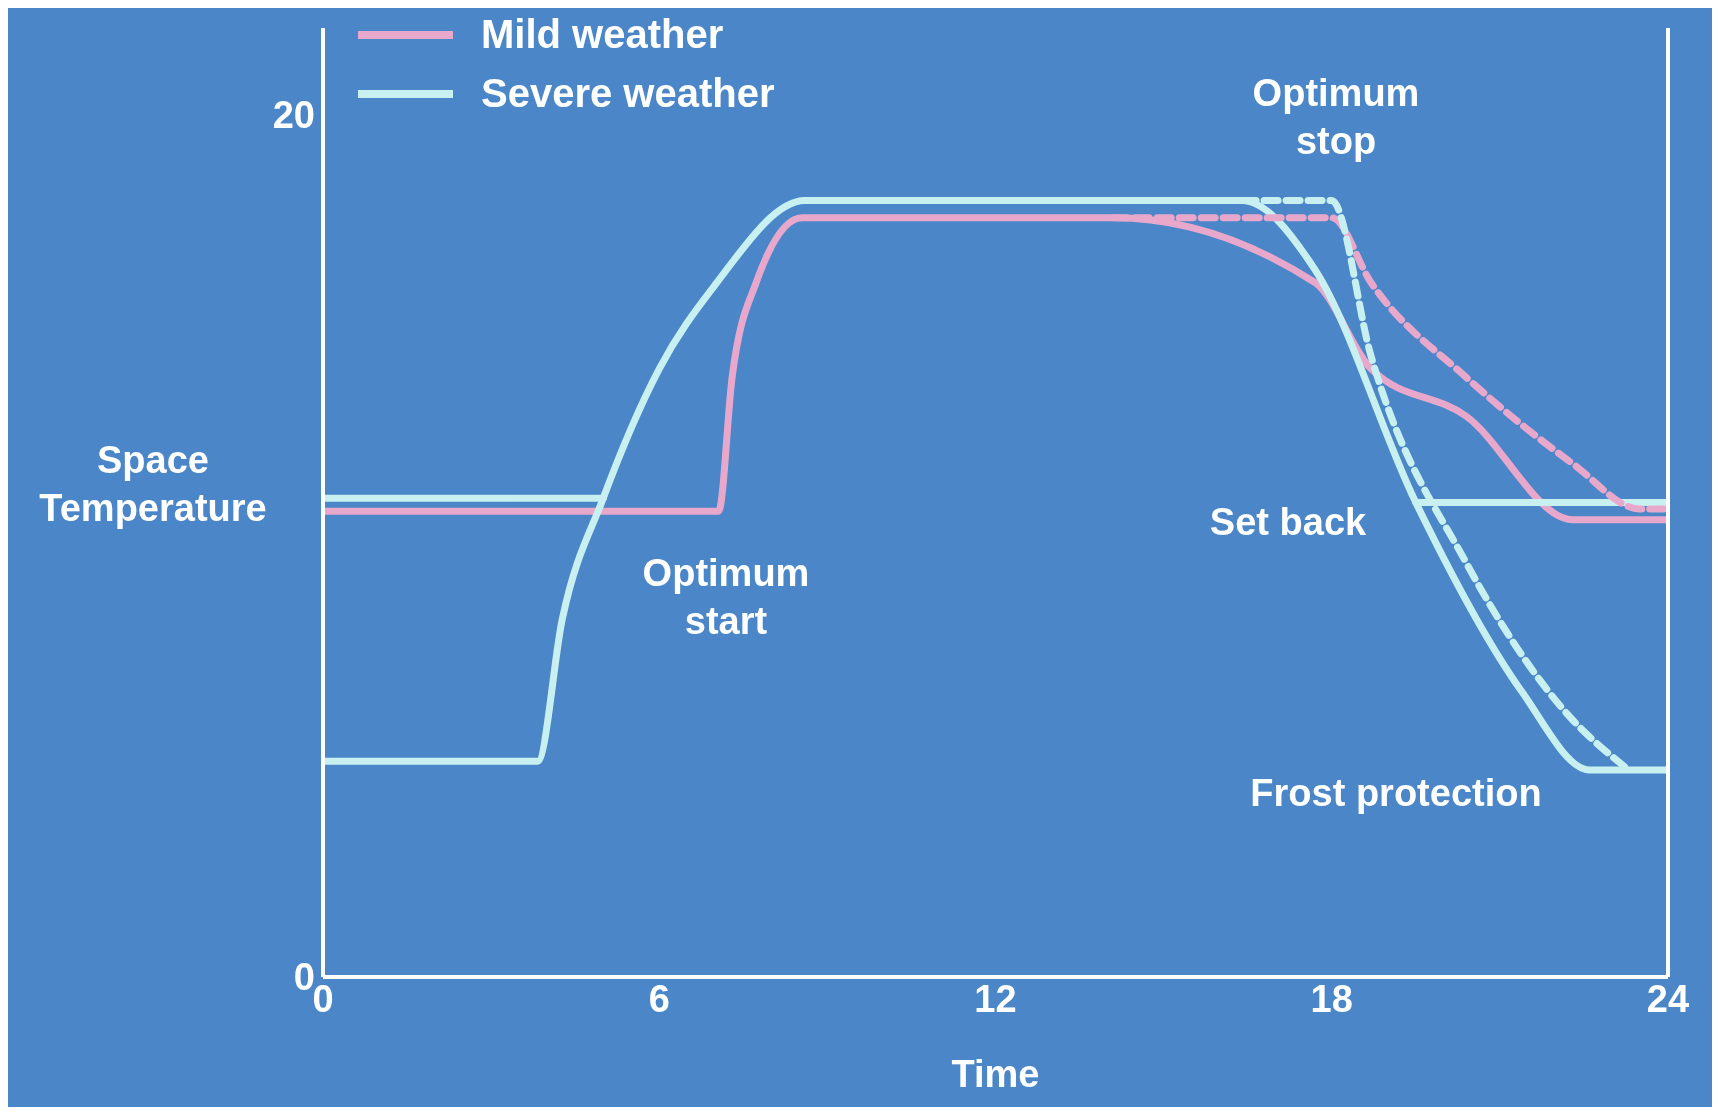 This screenshot has width=1720, height=1115. What do you see at coordinates (726, 597) in the screenshot?
I see `annotation: Optimum start` at bounding box center [726, 597].